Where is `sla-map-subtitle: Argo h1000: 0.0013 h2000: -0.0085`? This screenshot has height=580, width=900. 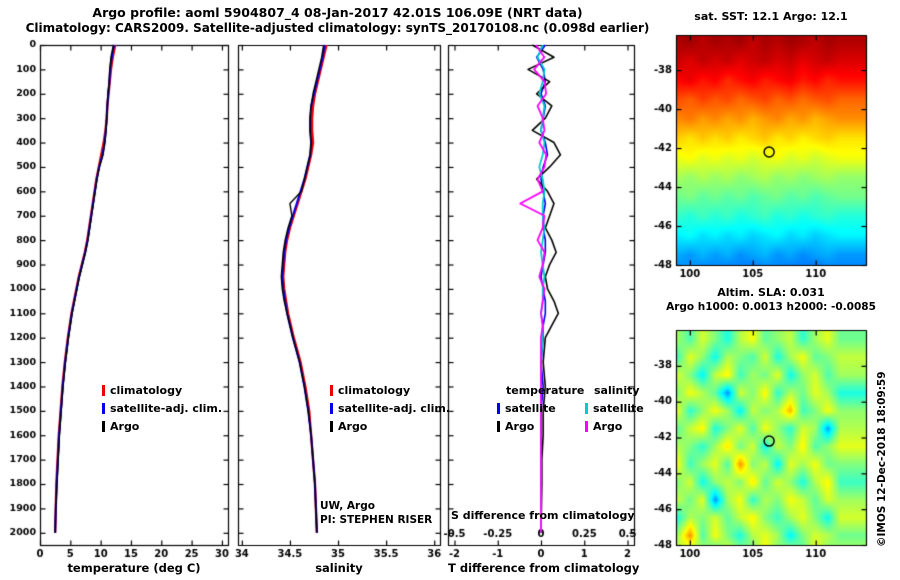 sla-map-subtitle: Argo h1000: 0.0013 h2000: -0.0085 is located at coordinates (771, 307).